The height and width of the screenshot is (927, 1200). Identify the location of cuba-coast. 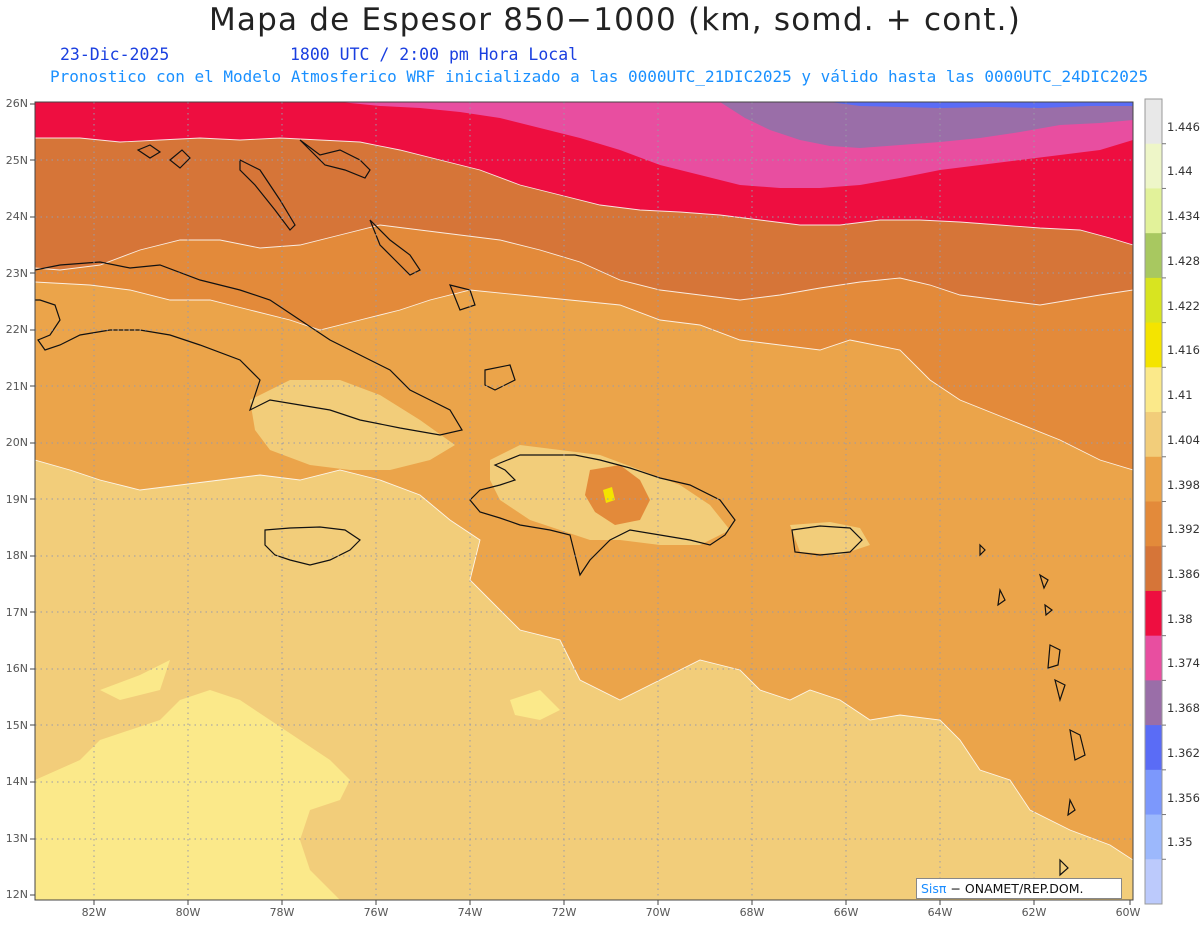
(249, 348).